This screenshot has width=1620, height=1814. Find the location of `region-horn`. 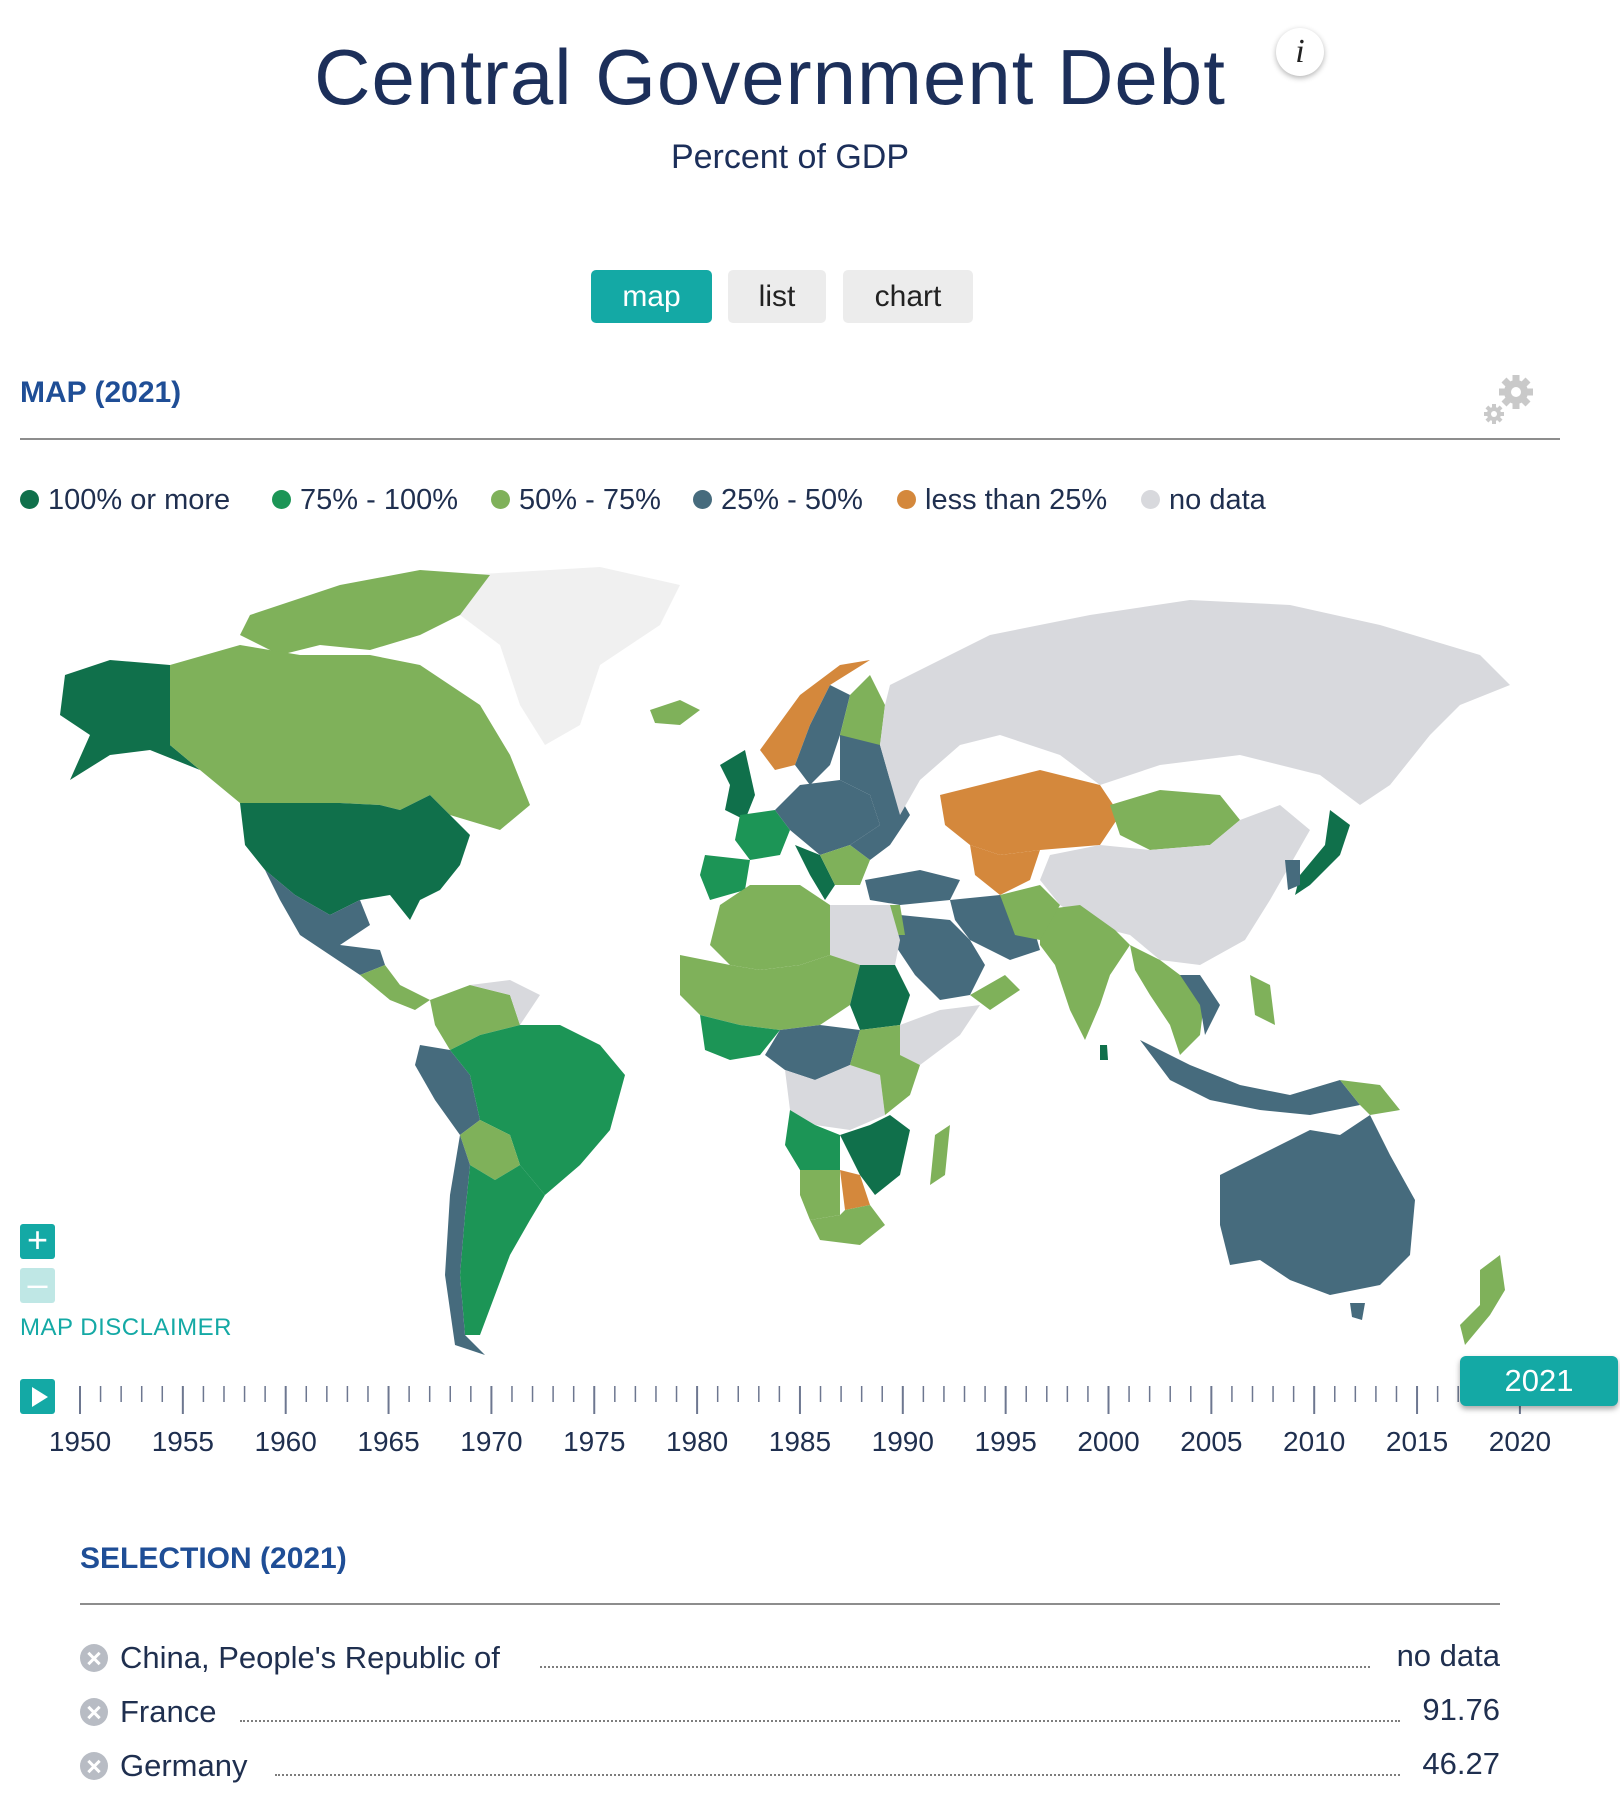

region-horn is located at coordinates (940, 1035).